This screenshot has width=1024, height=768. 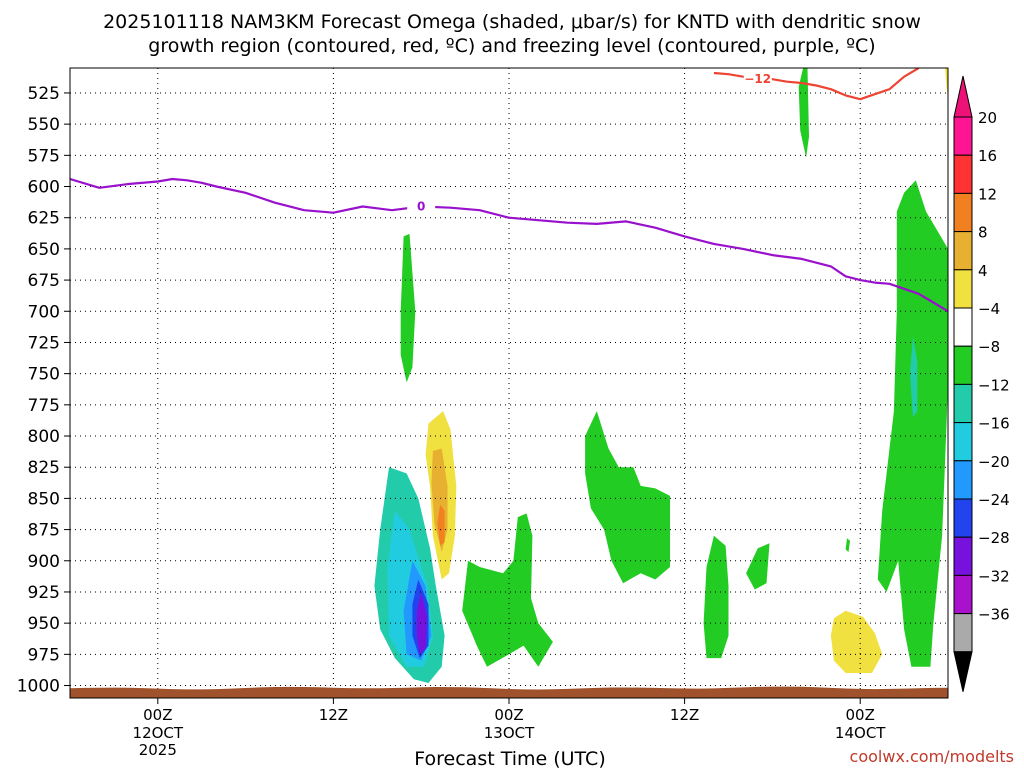 What do you see at coordinates (994, 424) in the screenshot?
I see `colorbar-label: −16` at bounding box center [994, 424].